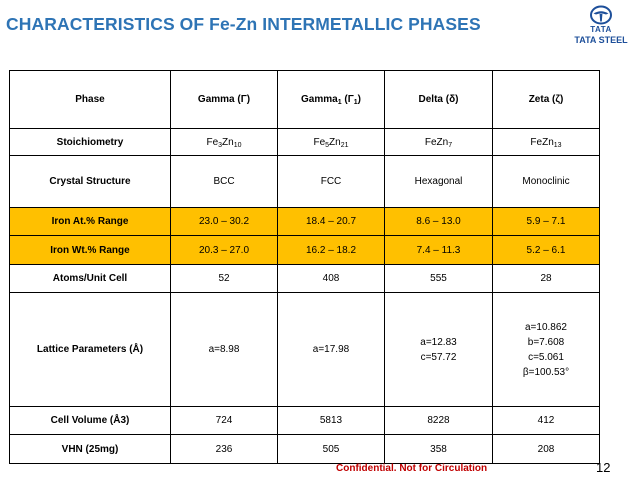 The image size is (638, 478). I want to click on row-label: Stoichiometry, so click(90, 142).